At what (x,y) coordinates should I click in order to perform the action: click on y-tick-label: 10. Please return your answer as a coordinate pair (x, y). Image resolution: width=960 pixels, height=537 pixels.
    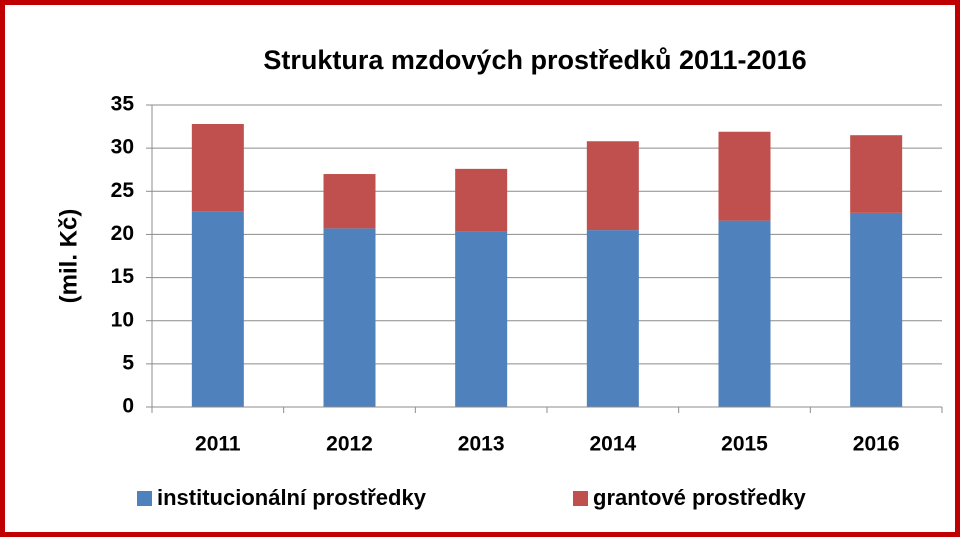
    Looking at the image, I should click on (122, 319).